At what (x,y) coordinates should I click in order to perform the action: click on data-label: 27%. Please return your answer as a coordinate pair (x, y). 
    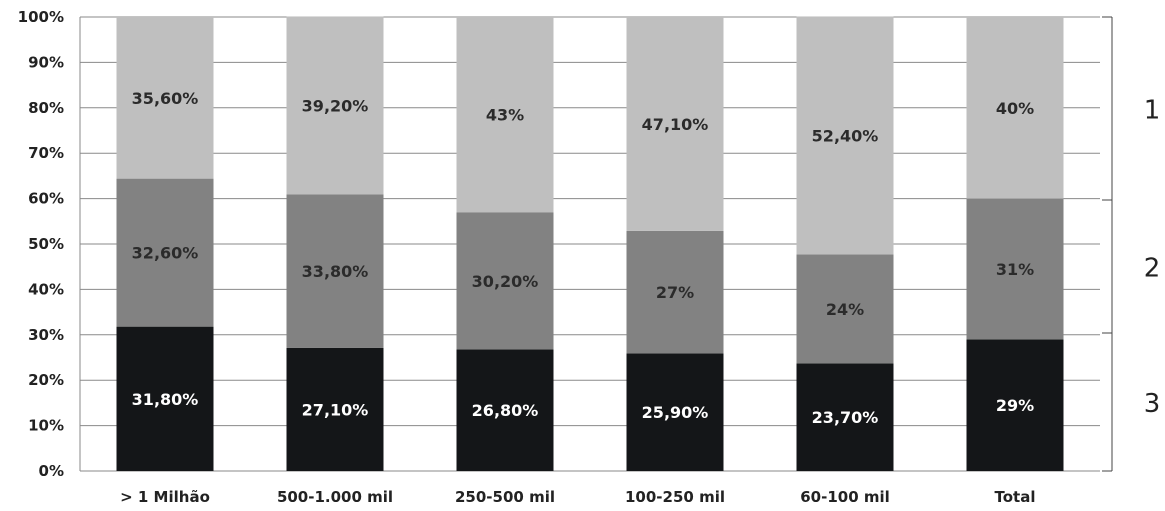
    Looking at the image, I should click on (675, 292).